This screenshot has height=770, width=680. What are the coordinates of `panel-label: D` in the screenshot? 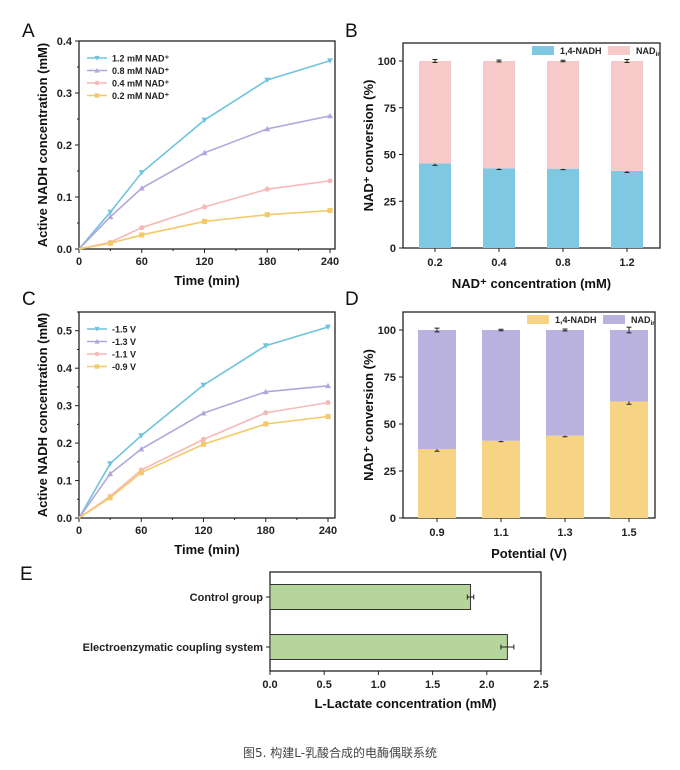 It's located at (352, 299).